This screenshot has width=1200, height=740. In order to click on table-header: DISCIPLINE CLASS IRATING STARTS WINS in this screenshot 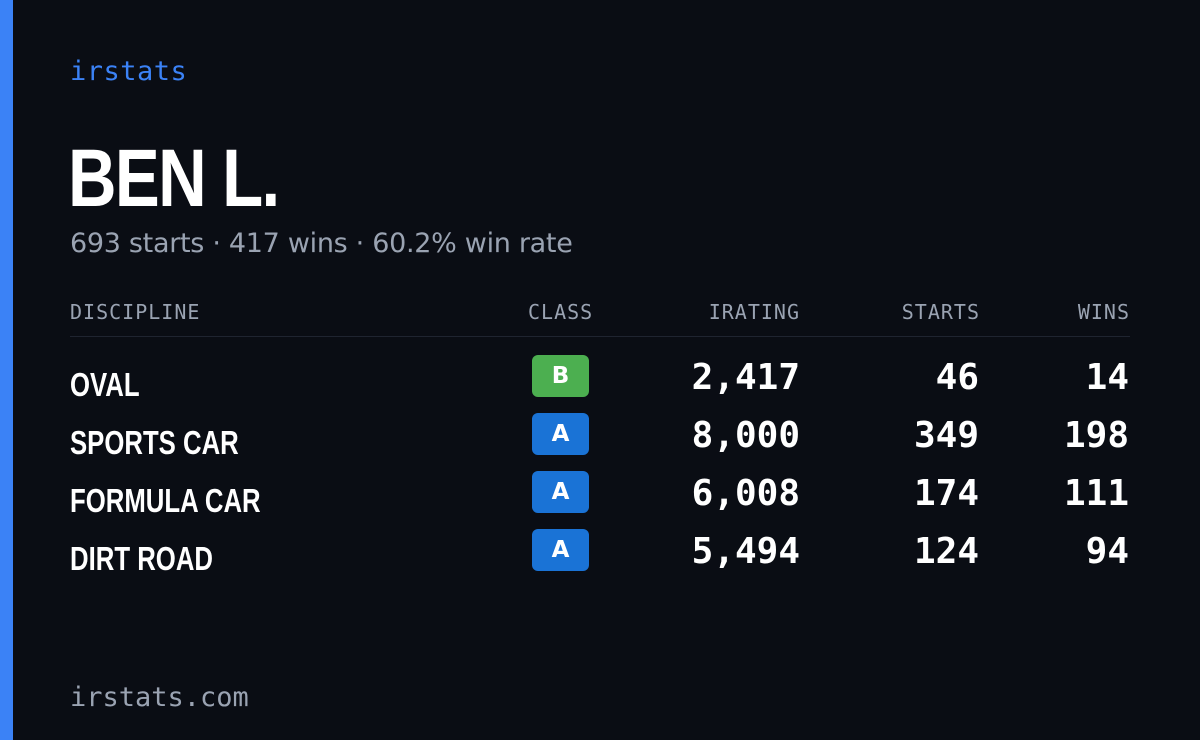, I will do `click(600, 318)`.